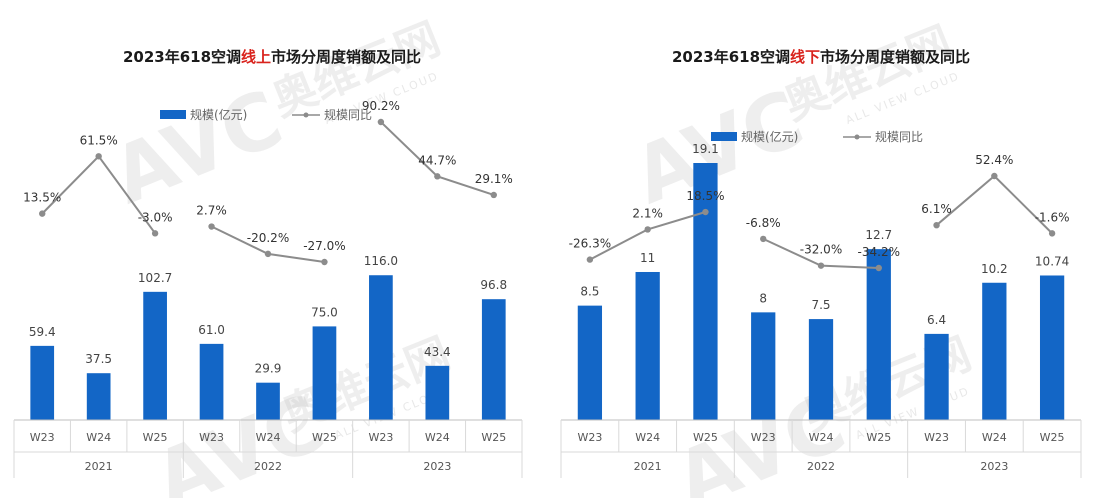 The image size is (1102, 502). What do you see at coordinates (763, 298) in the screenshot?
I see `bar-value-label: 8` at bounding box center [763, 298].